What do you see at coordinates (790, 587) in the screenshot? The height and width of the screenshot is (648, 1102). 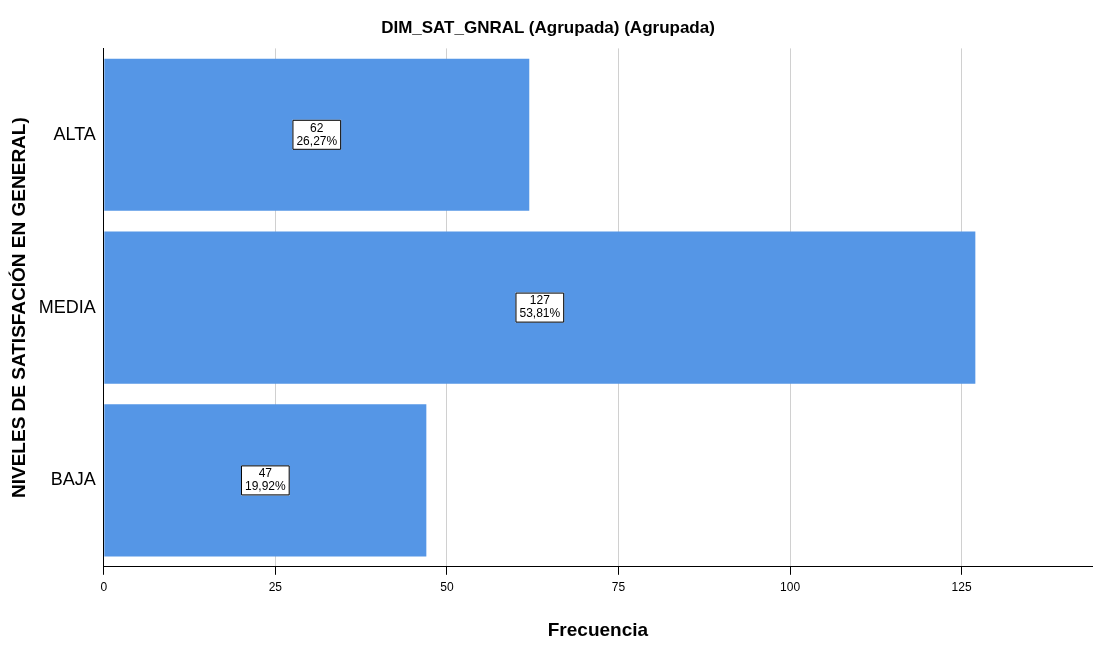 I see `x-tick-label: 100` at bounding box center [790, 587].